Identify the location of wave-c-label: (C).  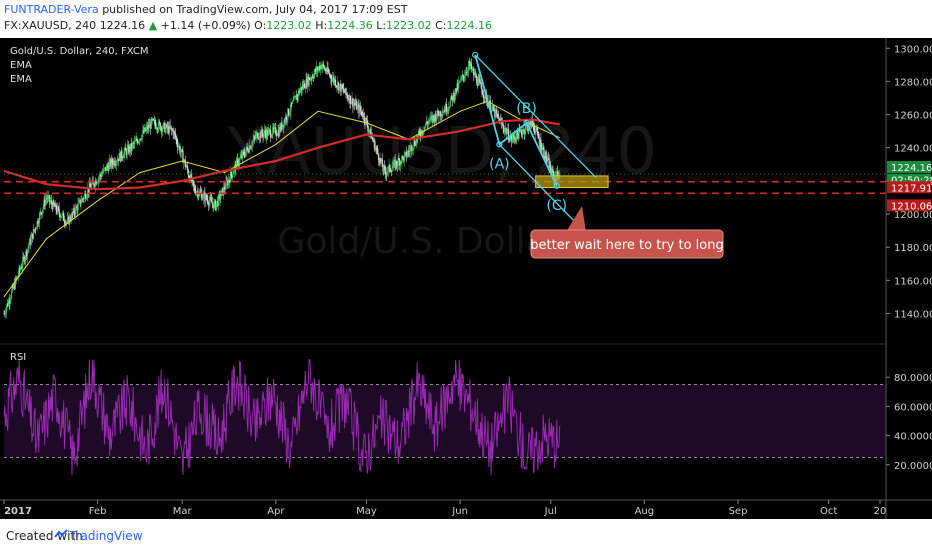
(556, 206).